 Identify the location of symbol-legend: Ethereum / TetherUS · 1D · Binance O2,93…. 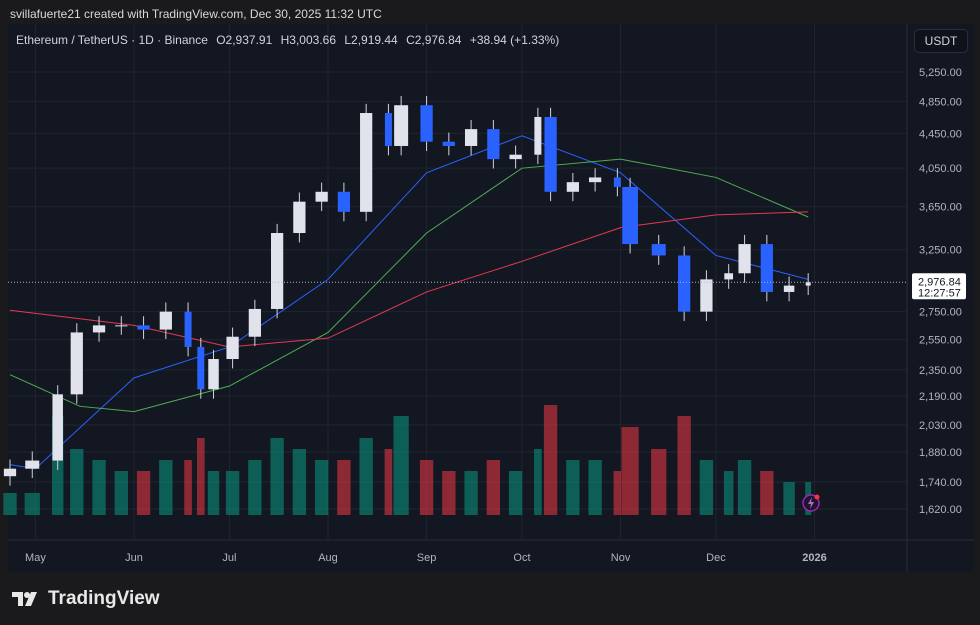
(290, 40).